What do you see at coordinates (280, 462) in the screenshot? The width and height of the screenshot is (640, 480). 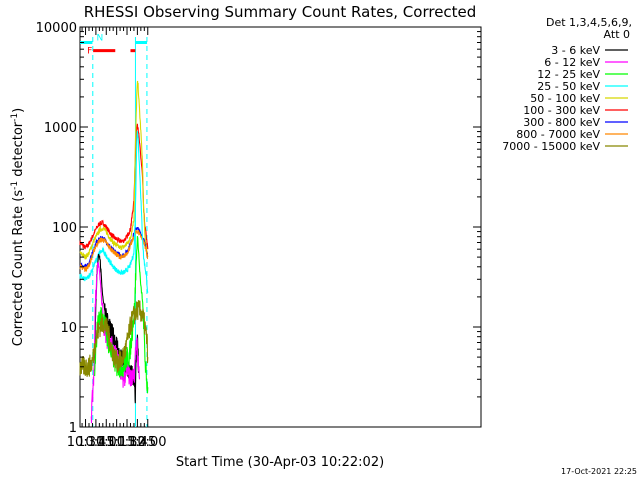 I see `x-axis-label: Start Time (30-Apr-03 10:22:02)` at bounding box center [280, 462].